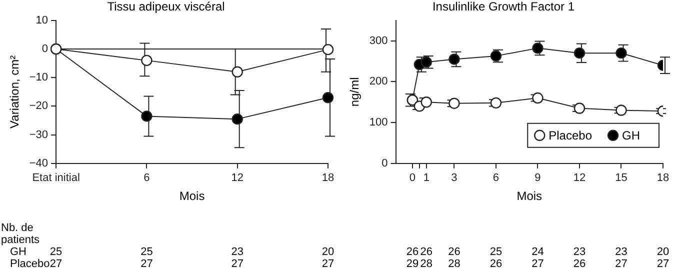 The height and width of the screenshot is (270, 675). What do you see at coordinates (426, 178) in the screenshot?
I see `x-tick-label: 1` at bounding box center [426, 178].